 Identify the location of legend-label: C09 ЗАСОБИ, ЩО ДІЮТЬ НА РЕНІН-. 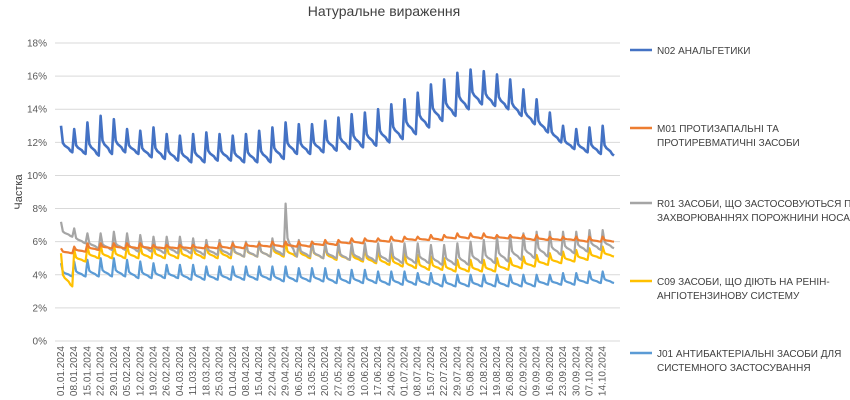
(743, 282).